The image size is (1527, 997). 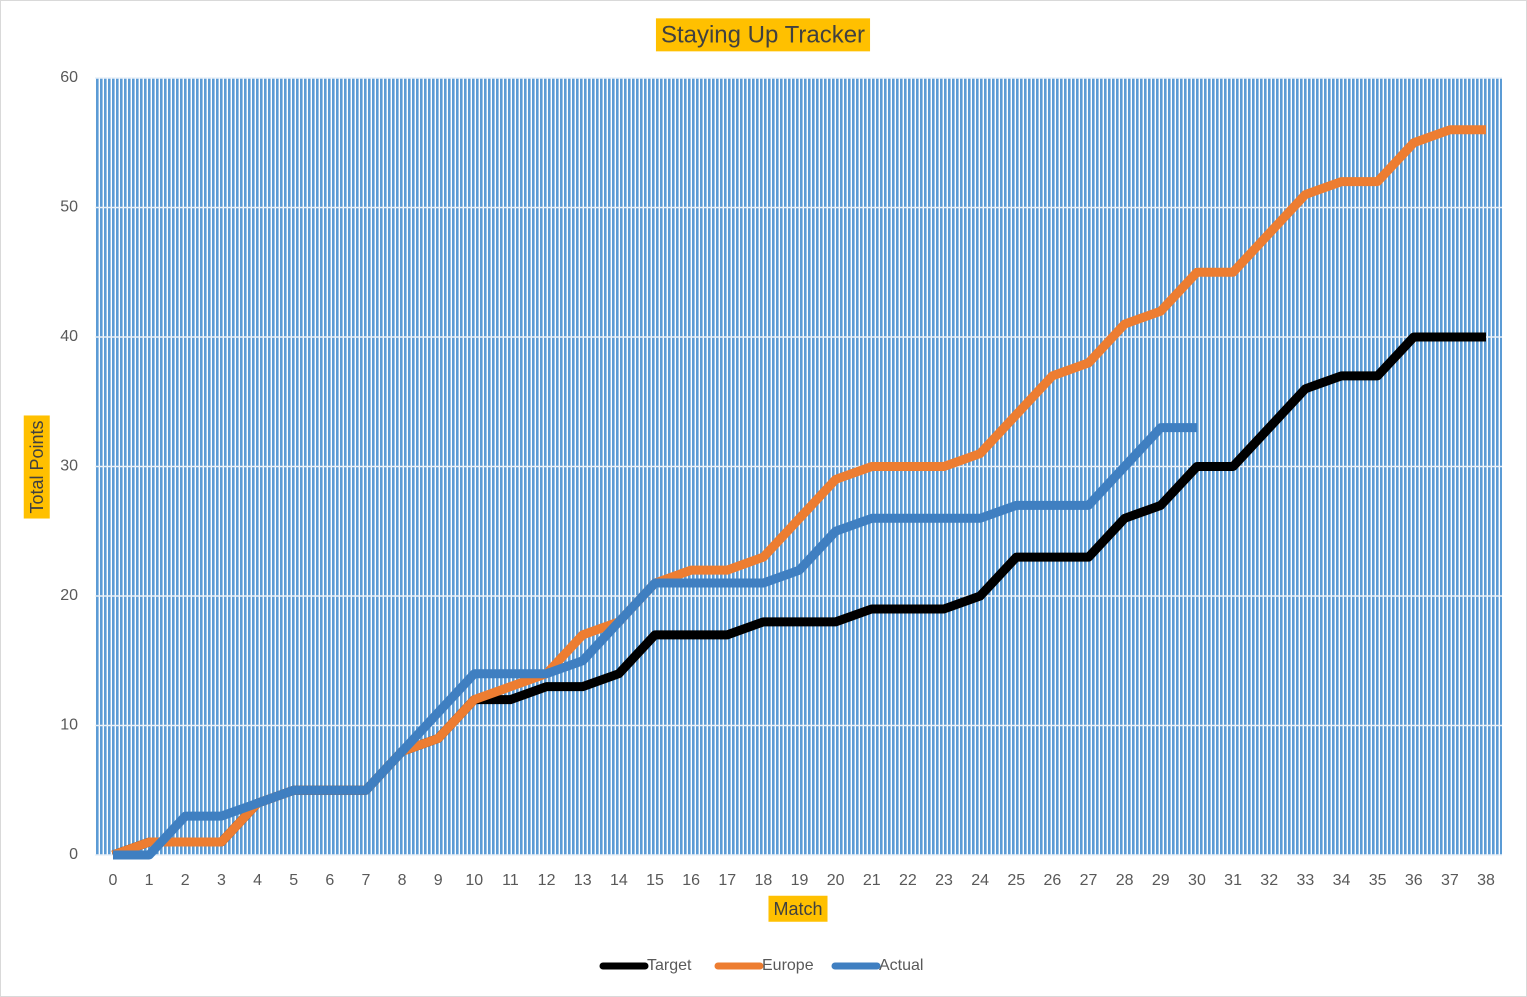 I want to click on x-tick-label: 0, so click(x=113, y=880).